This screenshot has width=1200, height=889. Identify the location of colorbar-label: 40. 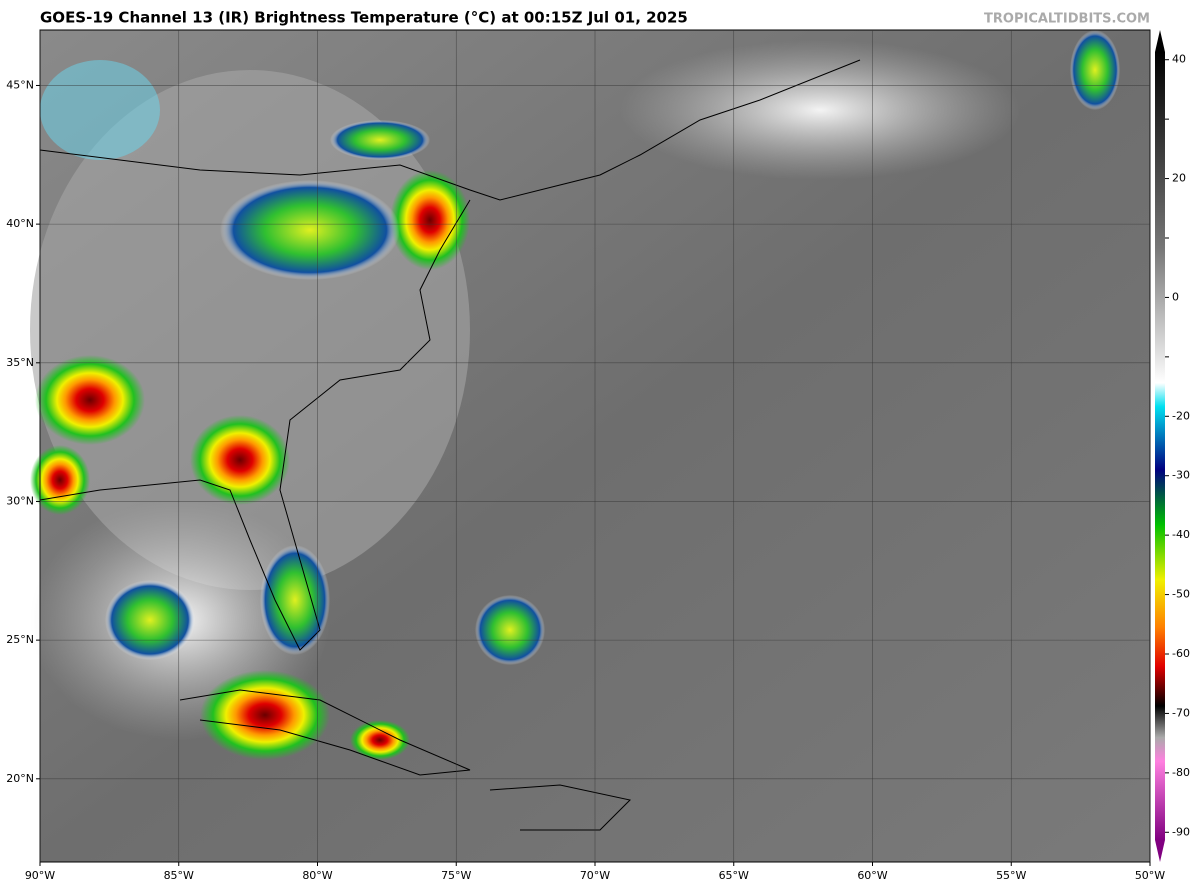
(1179, 59).